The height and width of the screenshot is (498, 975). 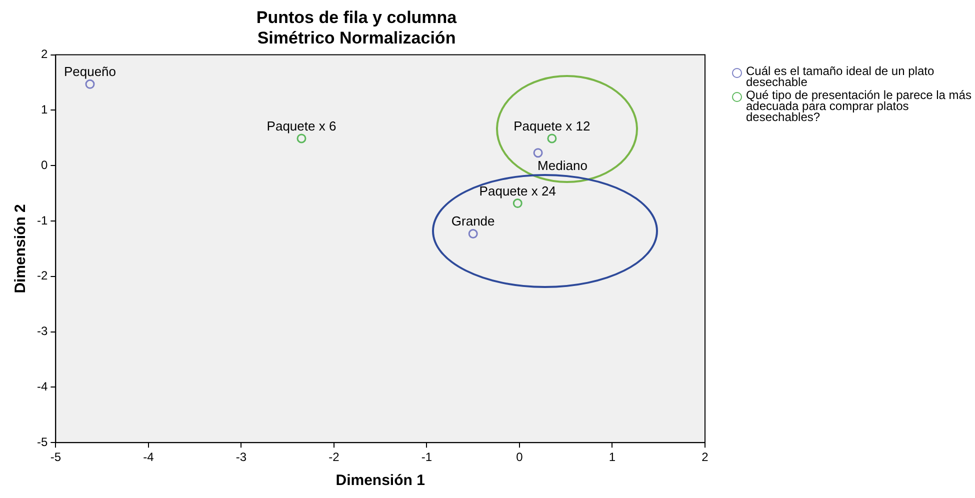 I want to click on x-axis-title: Dimensión 1, so click(x=380, y=481).